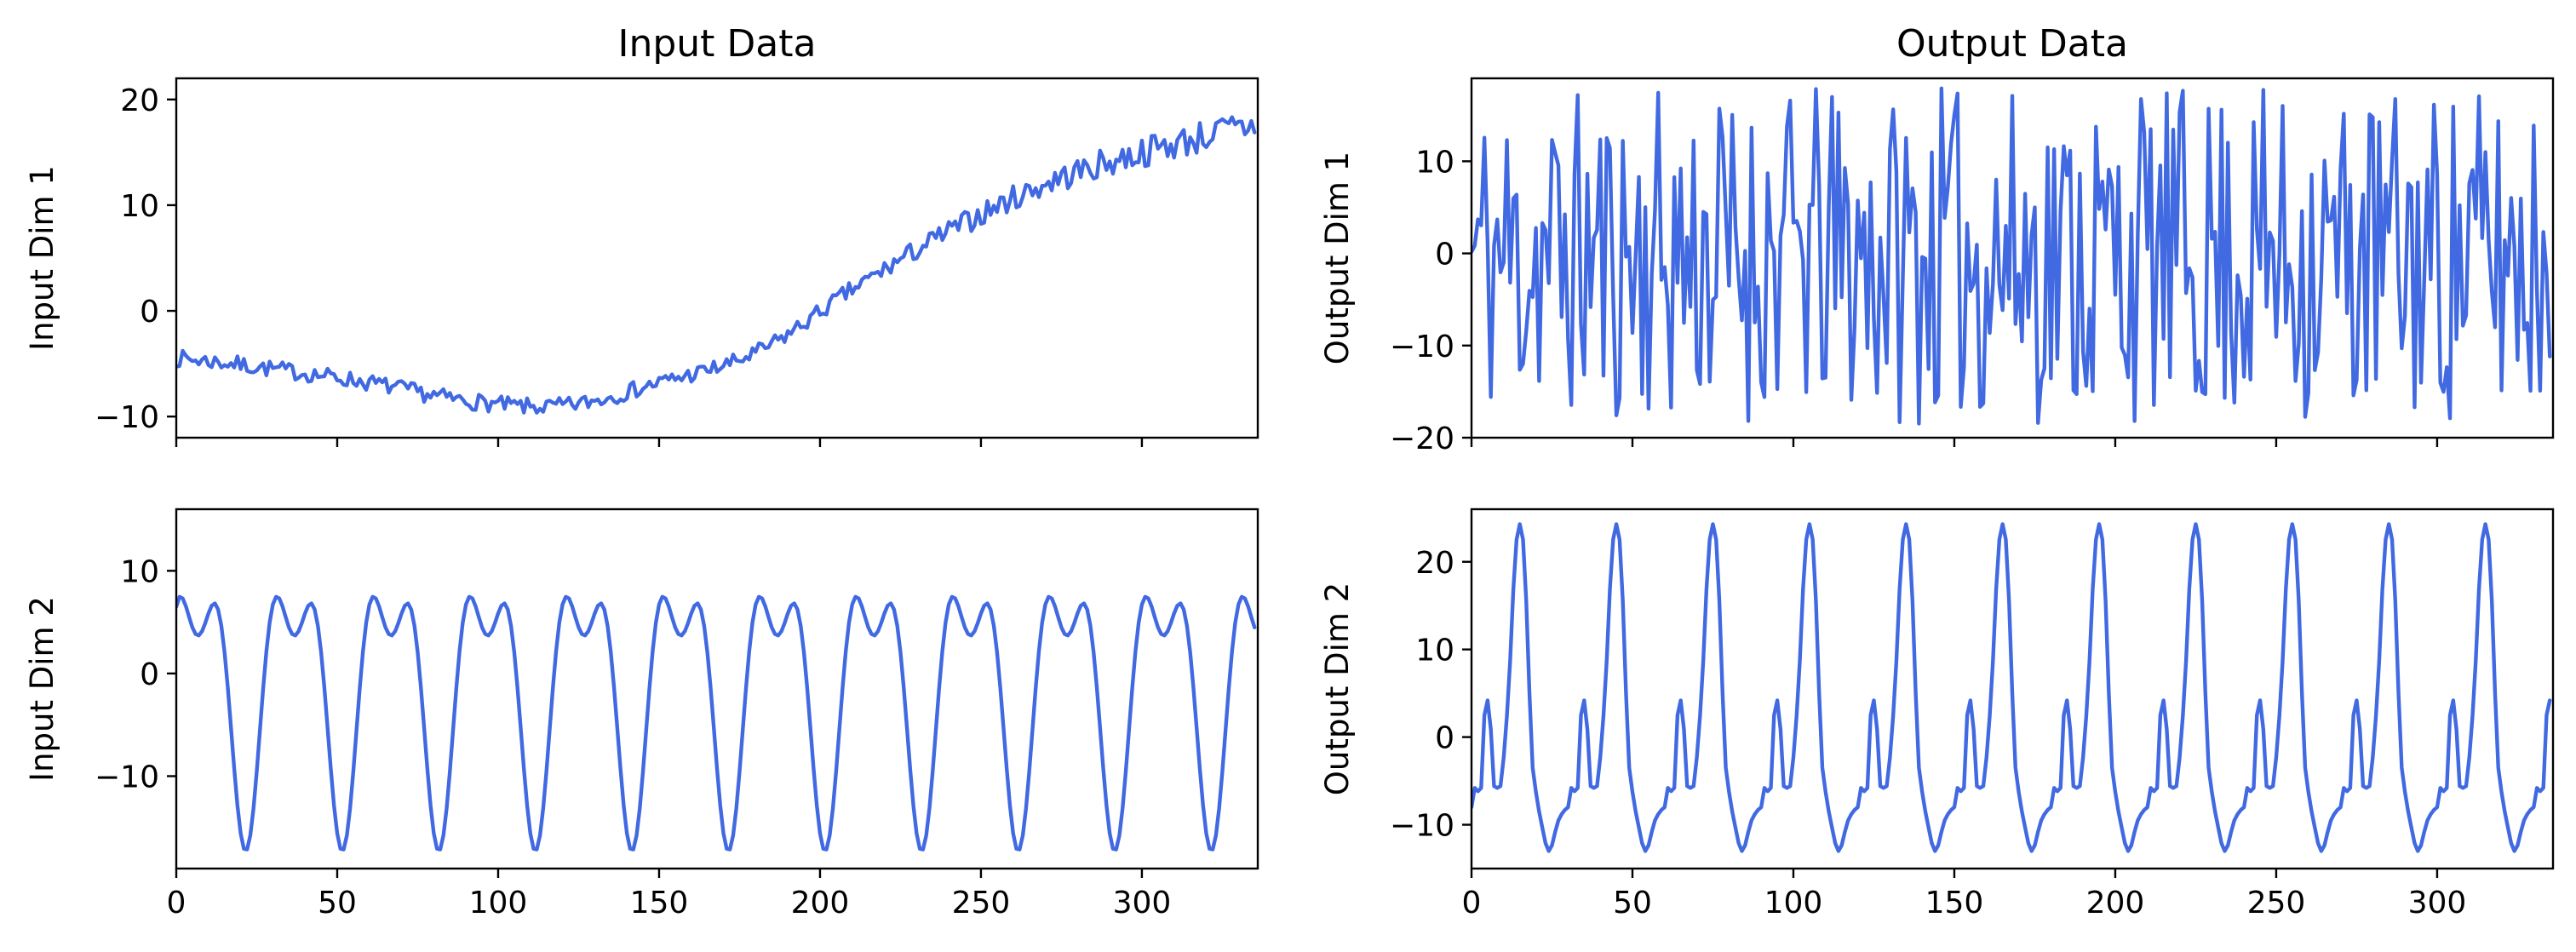 The width and height of the screenshot is (2576, 952). Describe the element at coordinates (1337, 688) in the screenshot. I see `y-axis-label: Output Dim 2` at that location.